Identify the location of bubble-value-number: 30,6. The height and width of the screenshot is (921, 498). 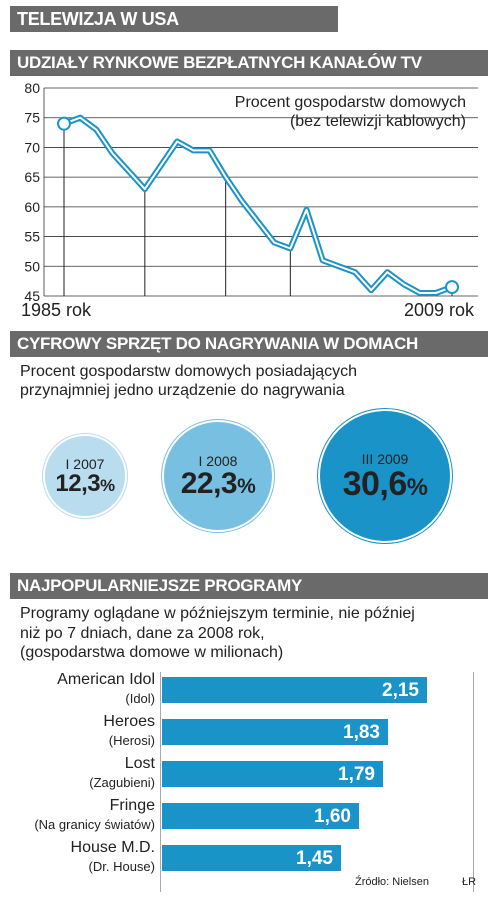
(375, 484).